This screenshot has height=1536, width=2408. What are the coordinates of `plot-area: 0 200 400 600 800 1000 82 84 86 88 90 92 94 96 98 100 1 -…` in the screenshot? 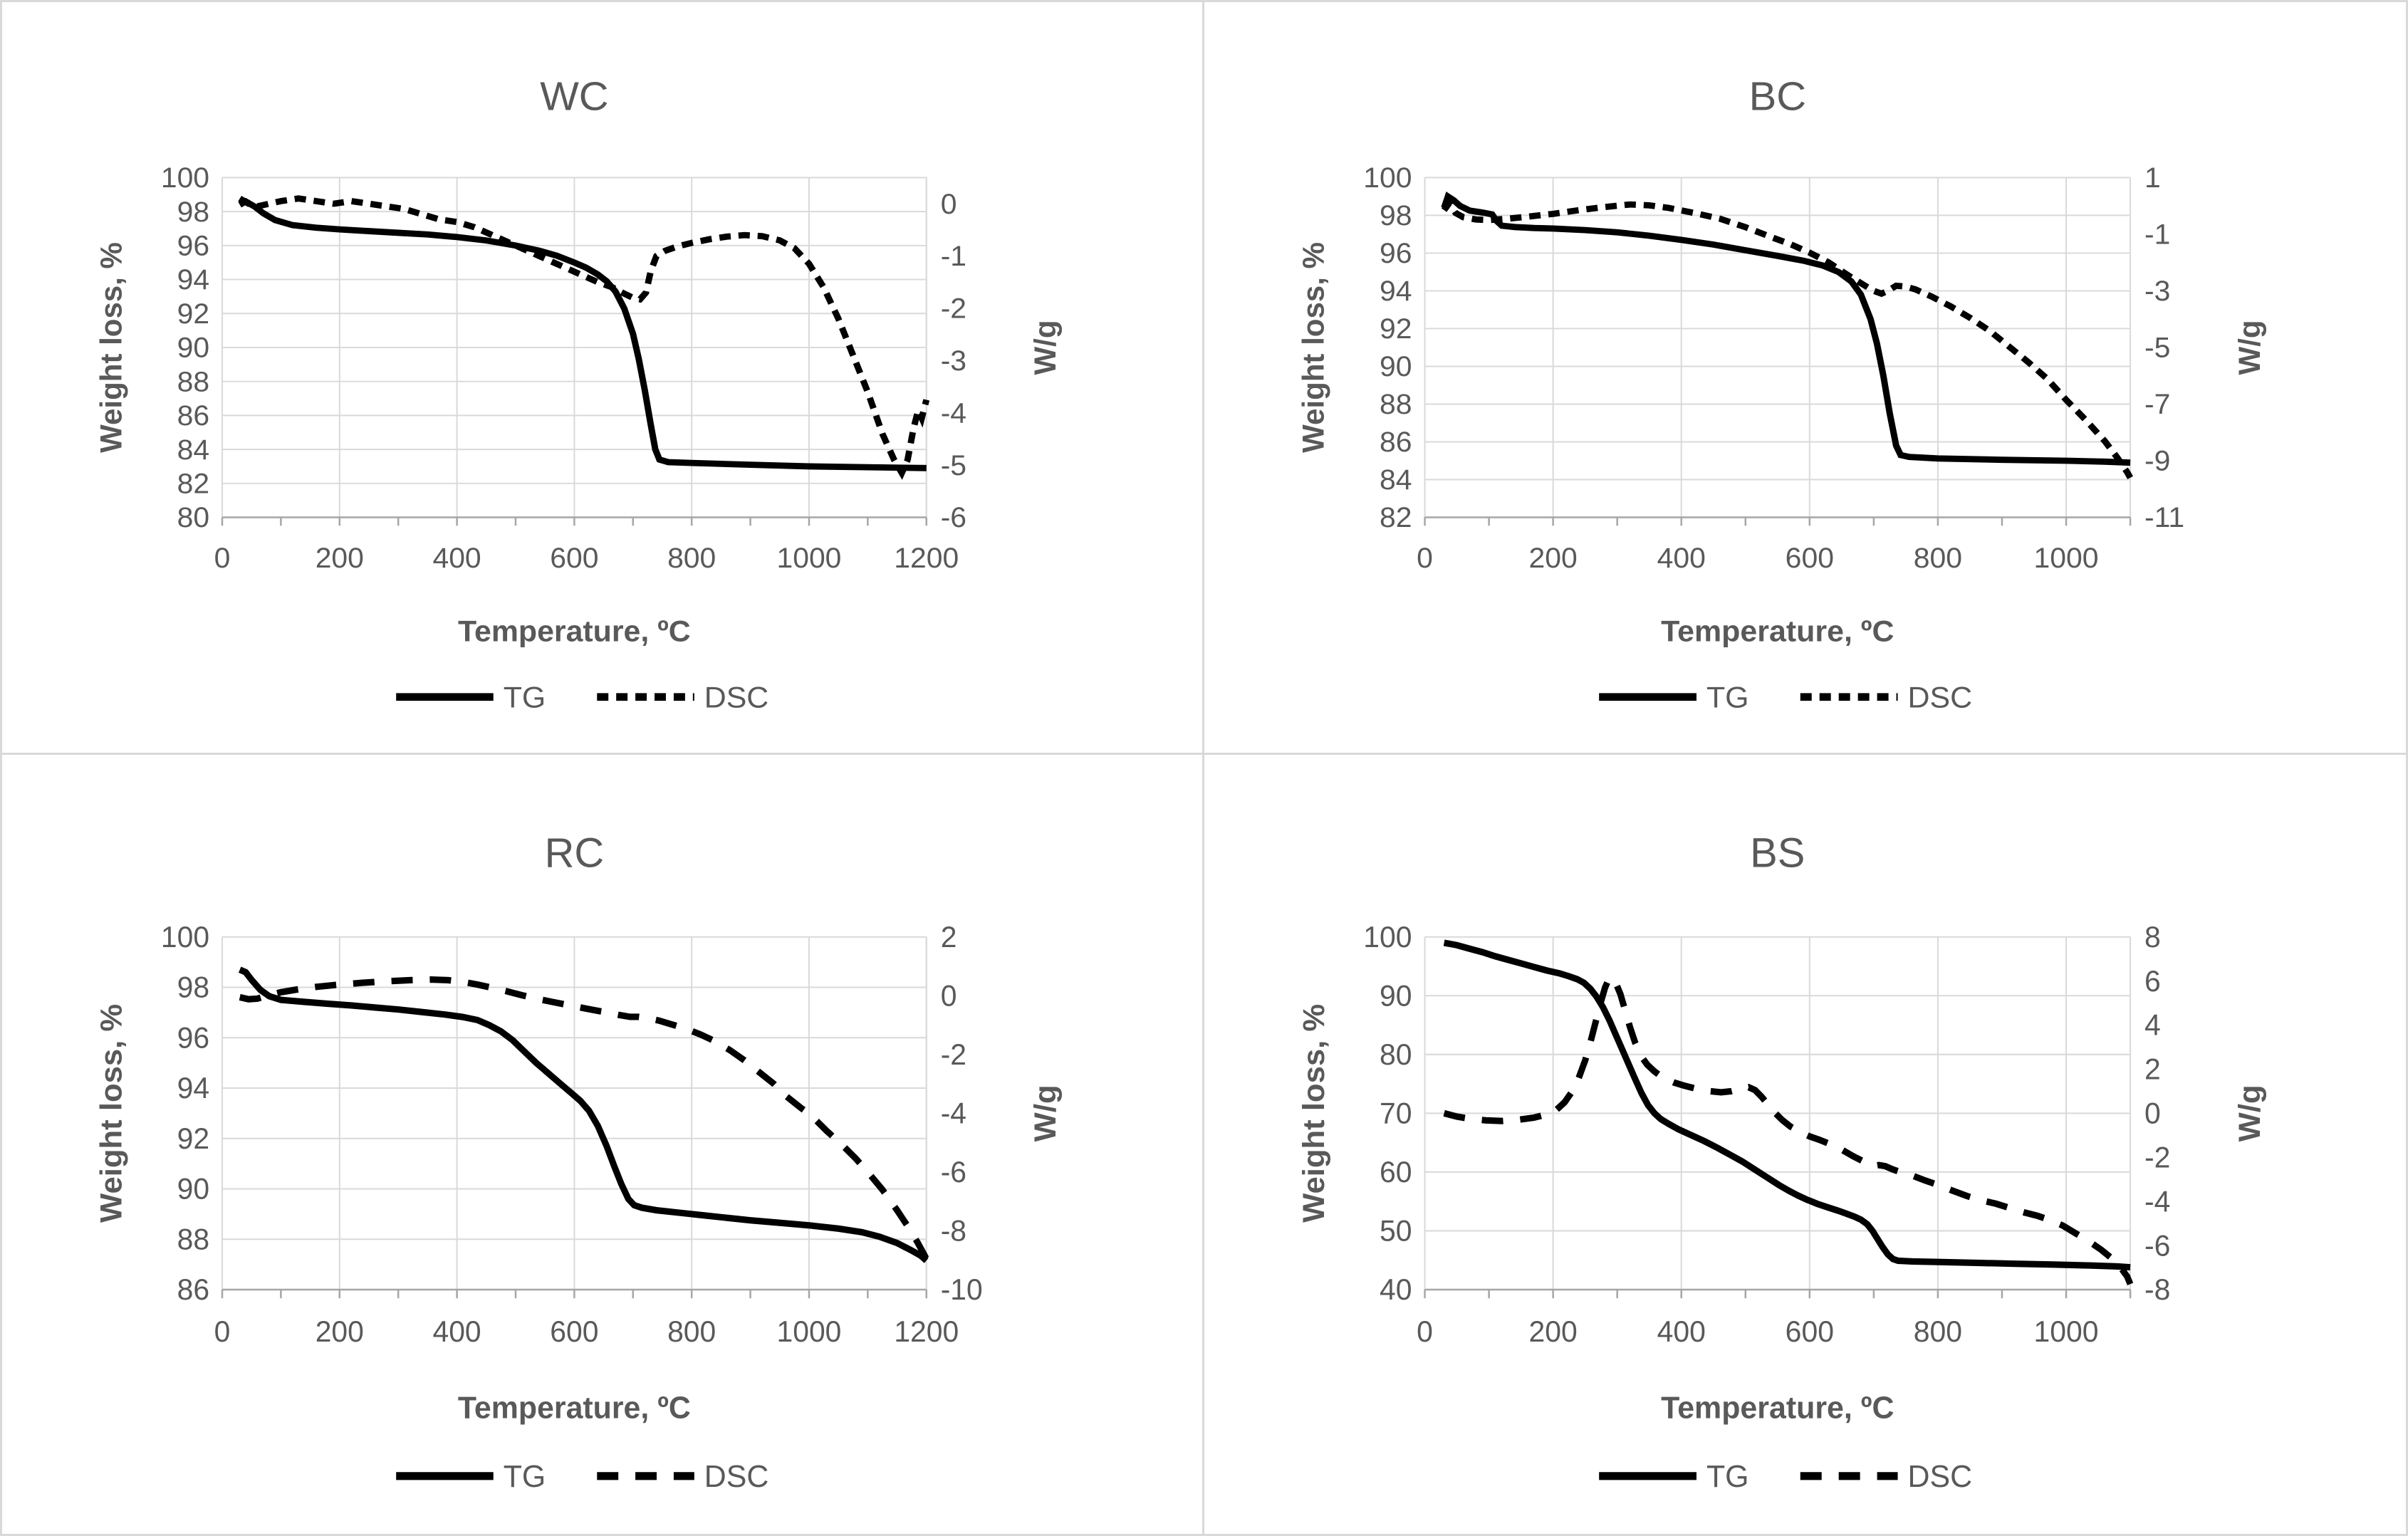 It's located at (1773, 367).